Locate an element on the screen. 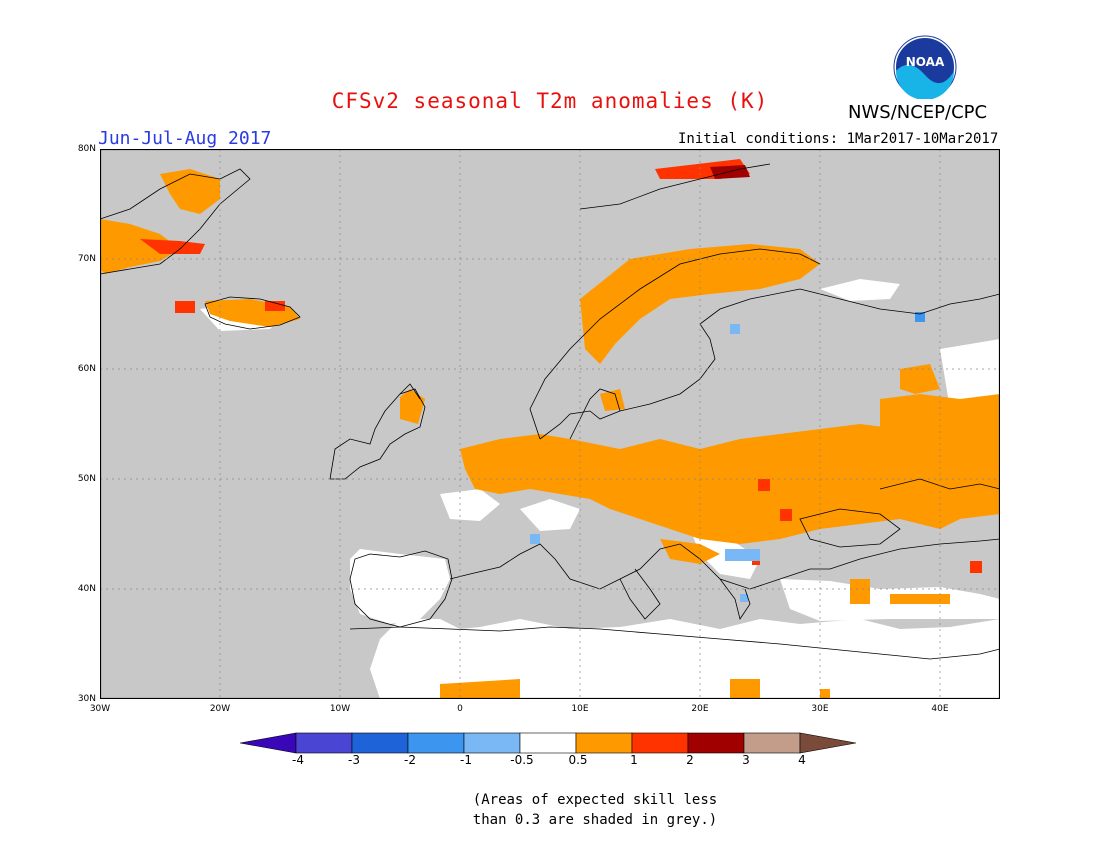 The height and width of the screenshot is (850, 1100). lon-label: 10E is located at coordinates (580, 709).